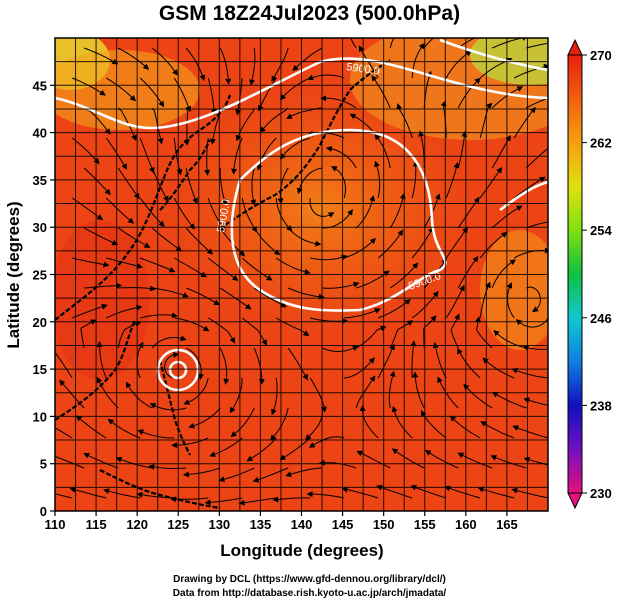  I want to click on lon-tick-label: 155, so click(425, 524).